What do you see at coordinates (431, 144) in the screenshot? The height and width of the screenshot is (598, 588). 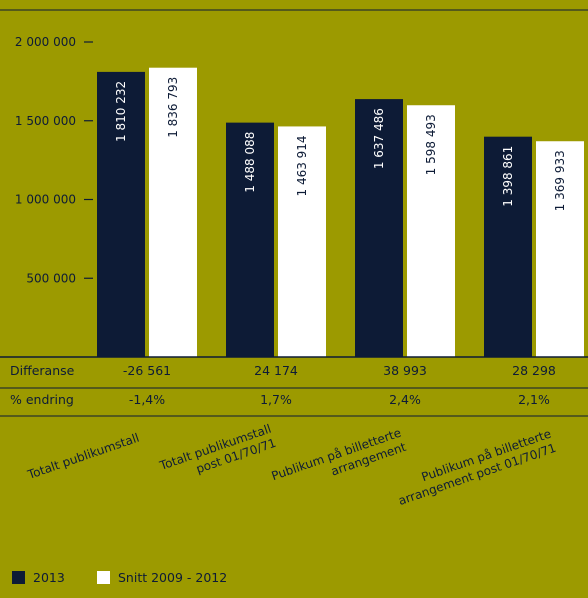 I see `bar-value-label: 1 598 493` at bounding box center [431, 144].